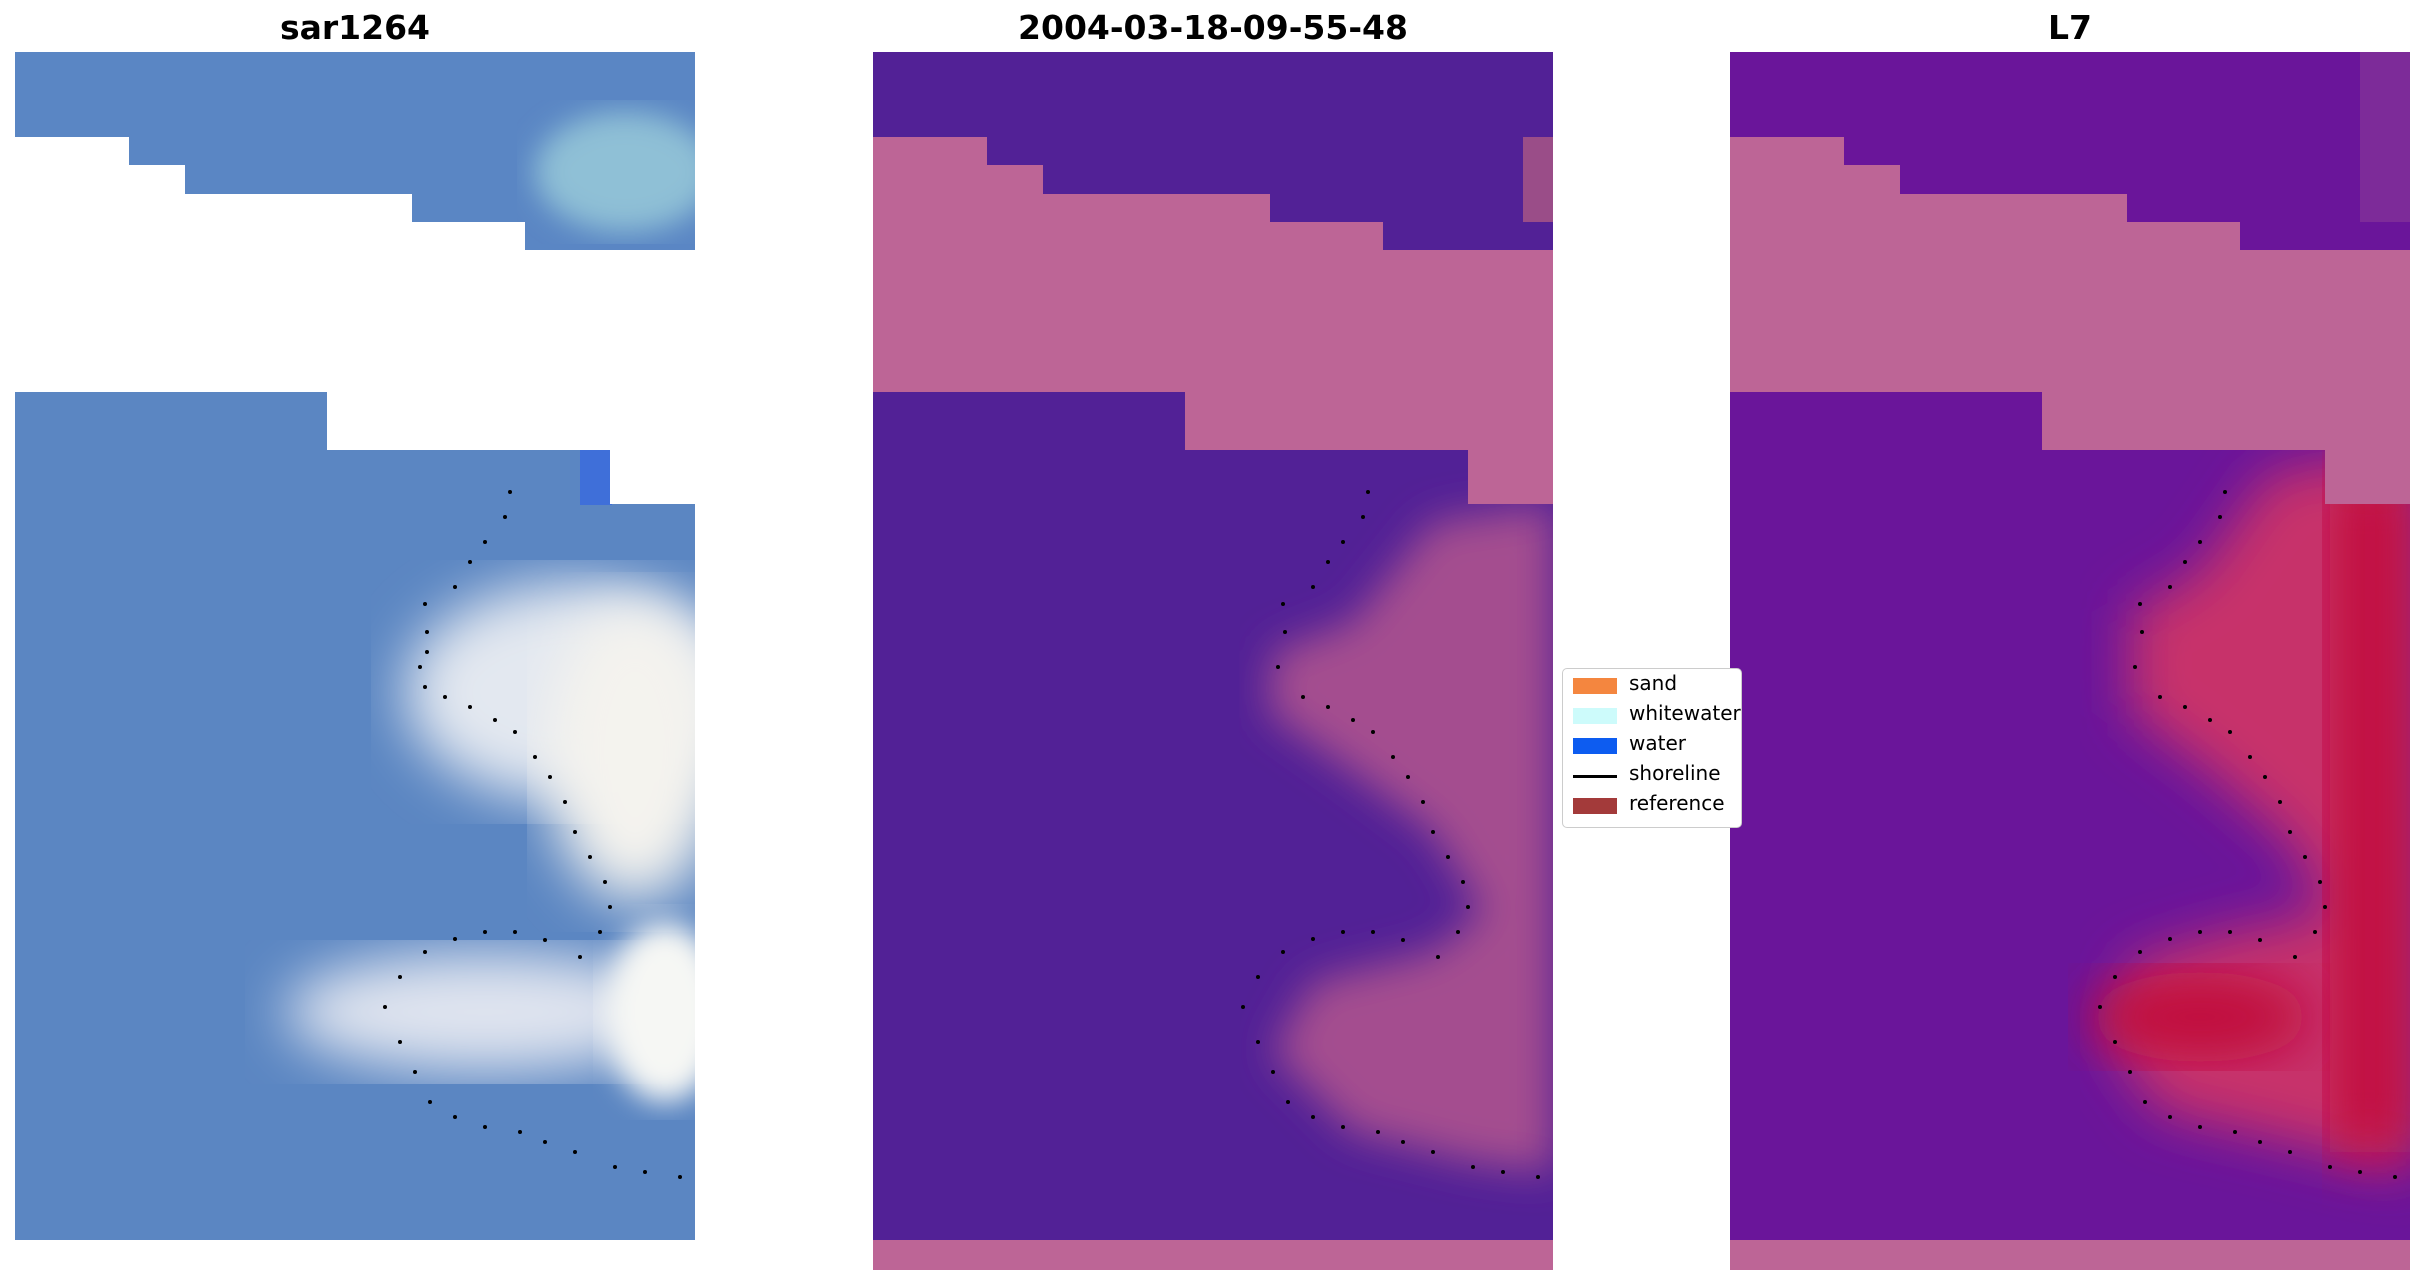  What do you see at coordinates (1677, 803) in the screenshot?
I see `legend-label-reference: reference` at bounding box center [1677, 803].